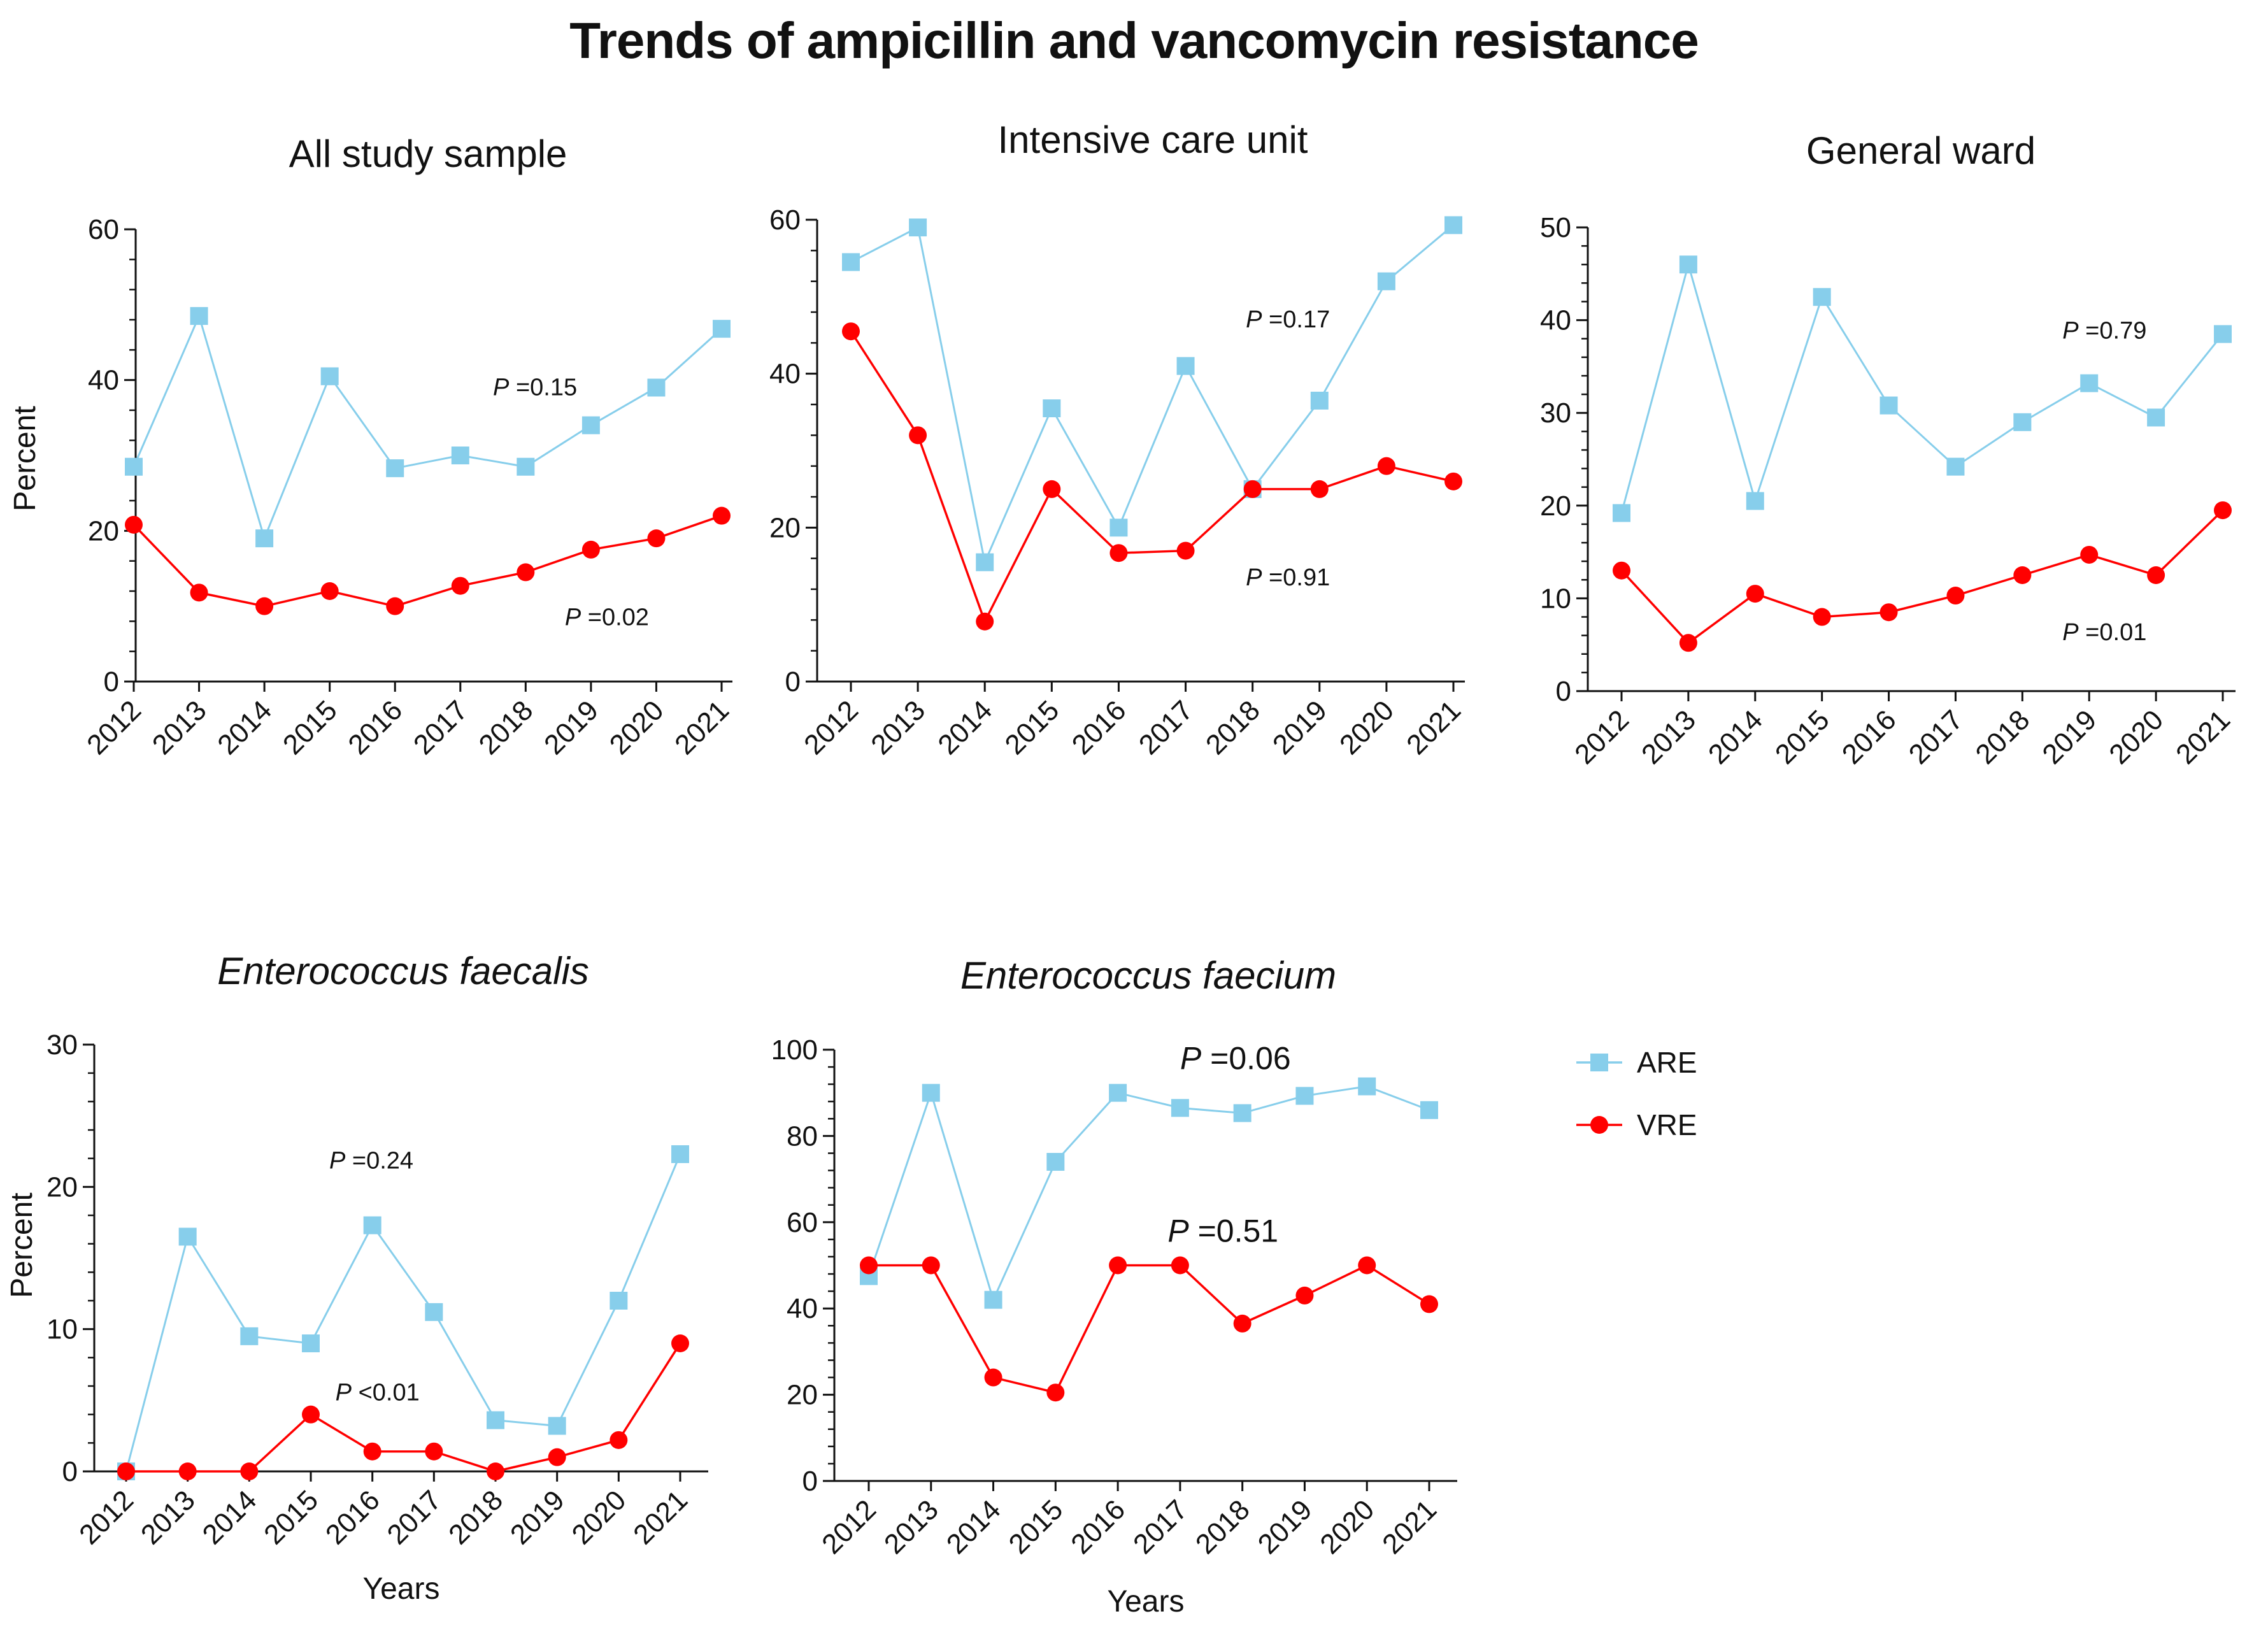  Describe the element at coordinates (1153, 139) in the screenshot. I see `panel-title: Intensive care unit` at that location.